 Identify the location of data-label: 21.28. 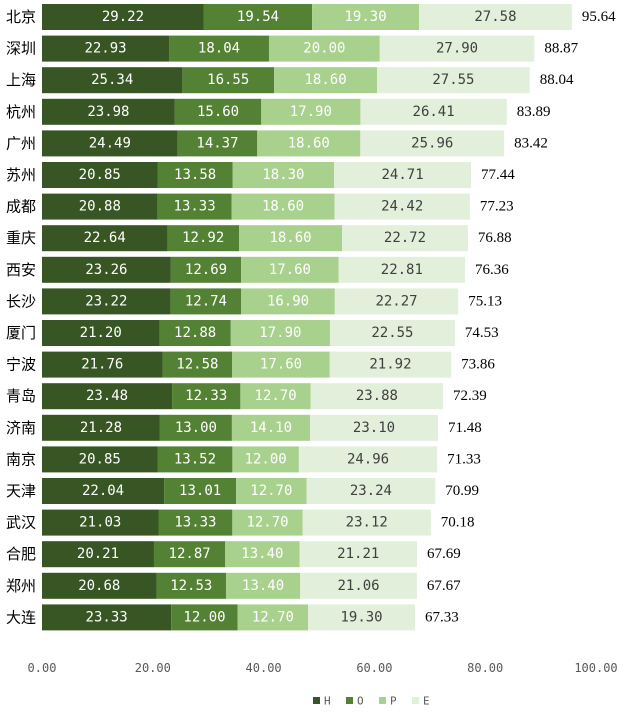
(101, 428).